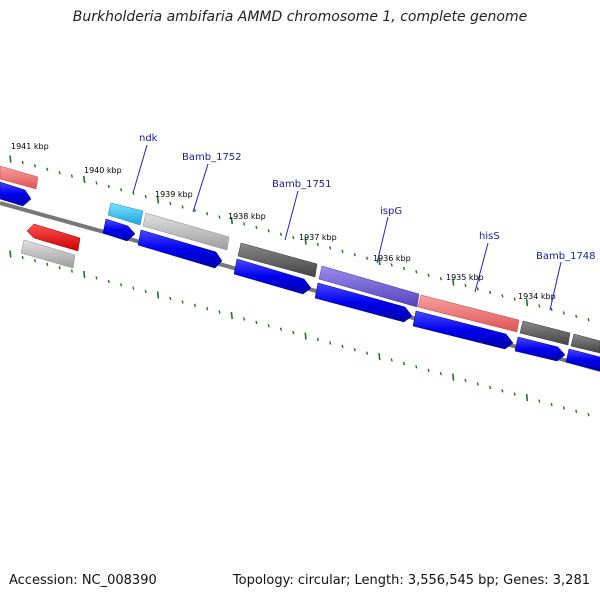  What do you see at coordinates (186, 231) in the screenshot?
I see `feature-bamb-1752-gray` at bounding box center [186, 231].